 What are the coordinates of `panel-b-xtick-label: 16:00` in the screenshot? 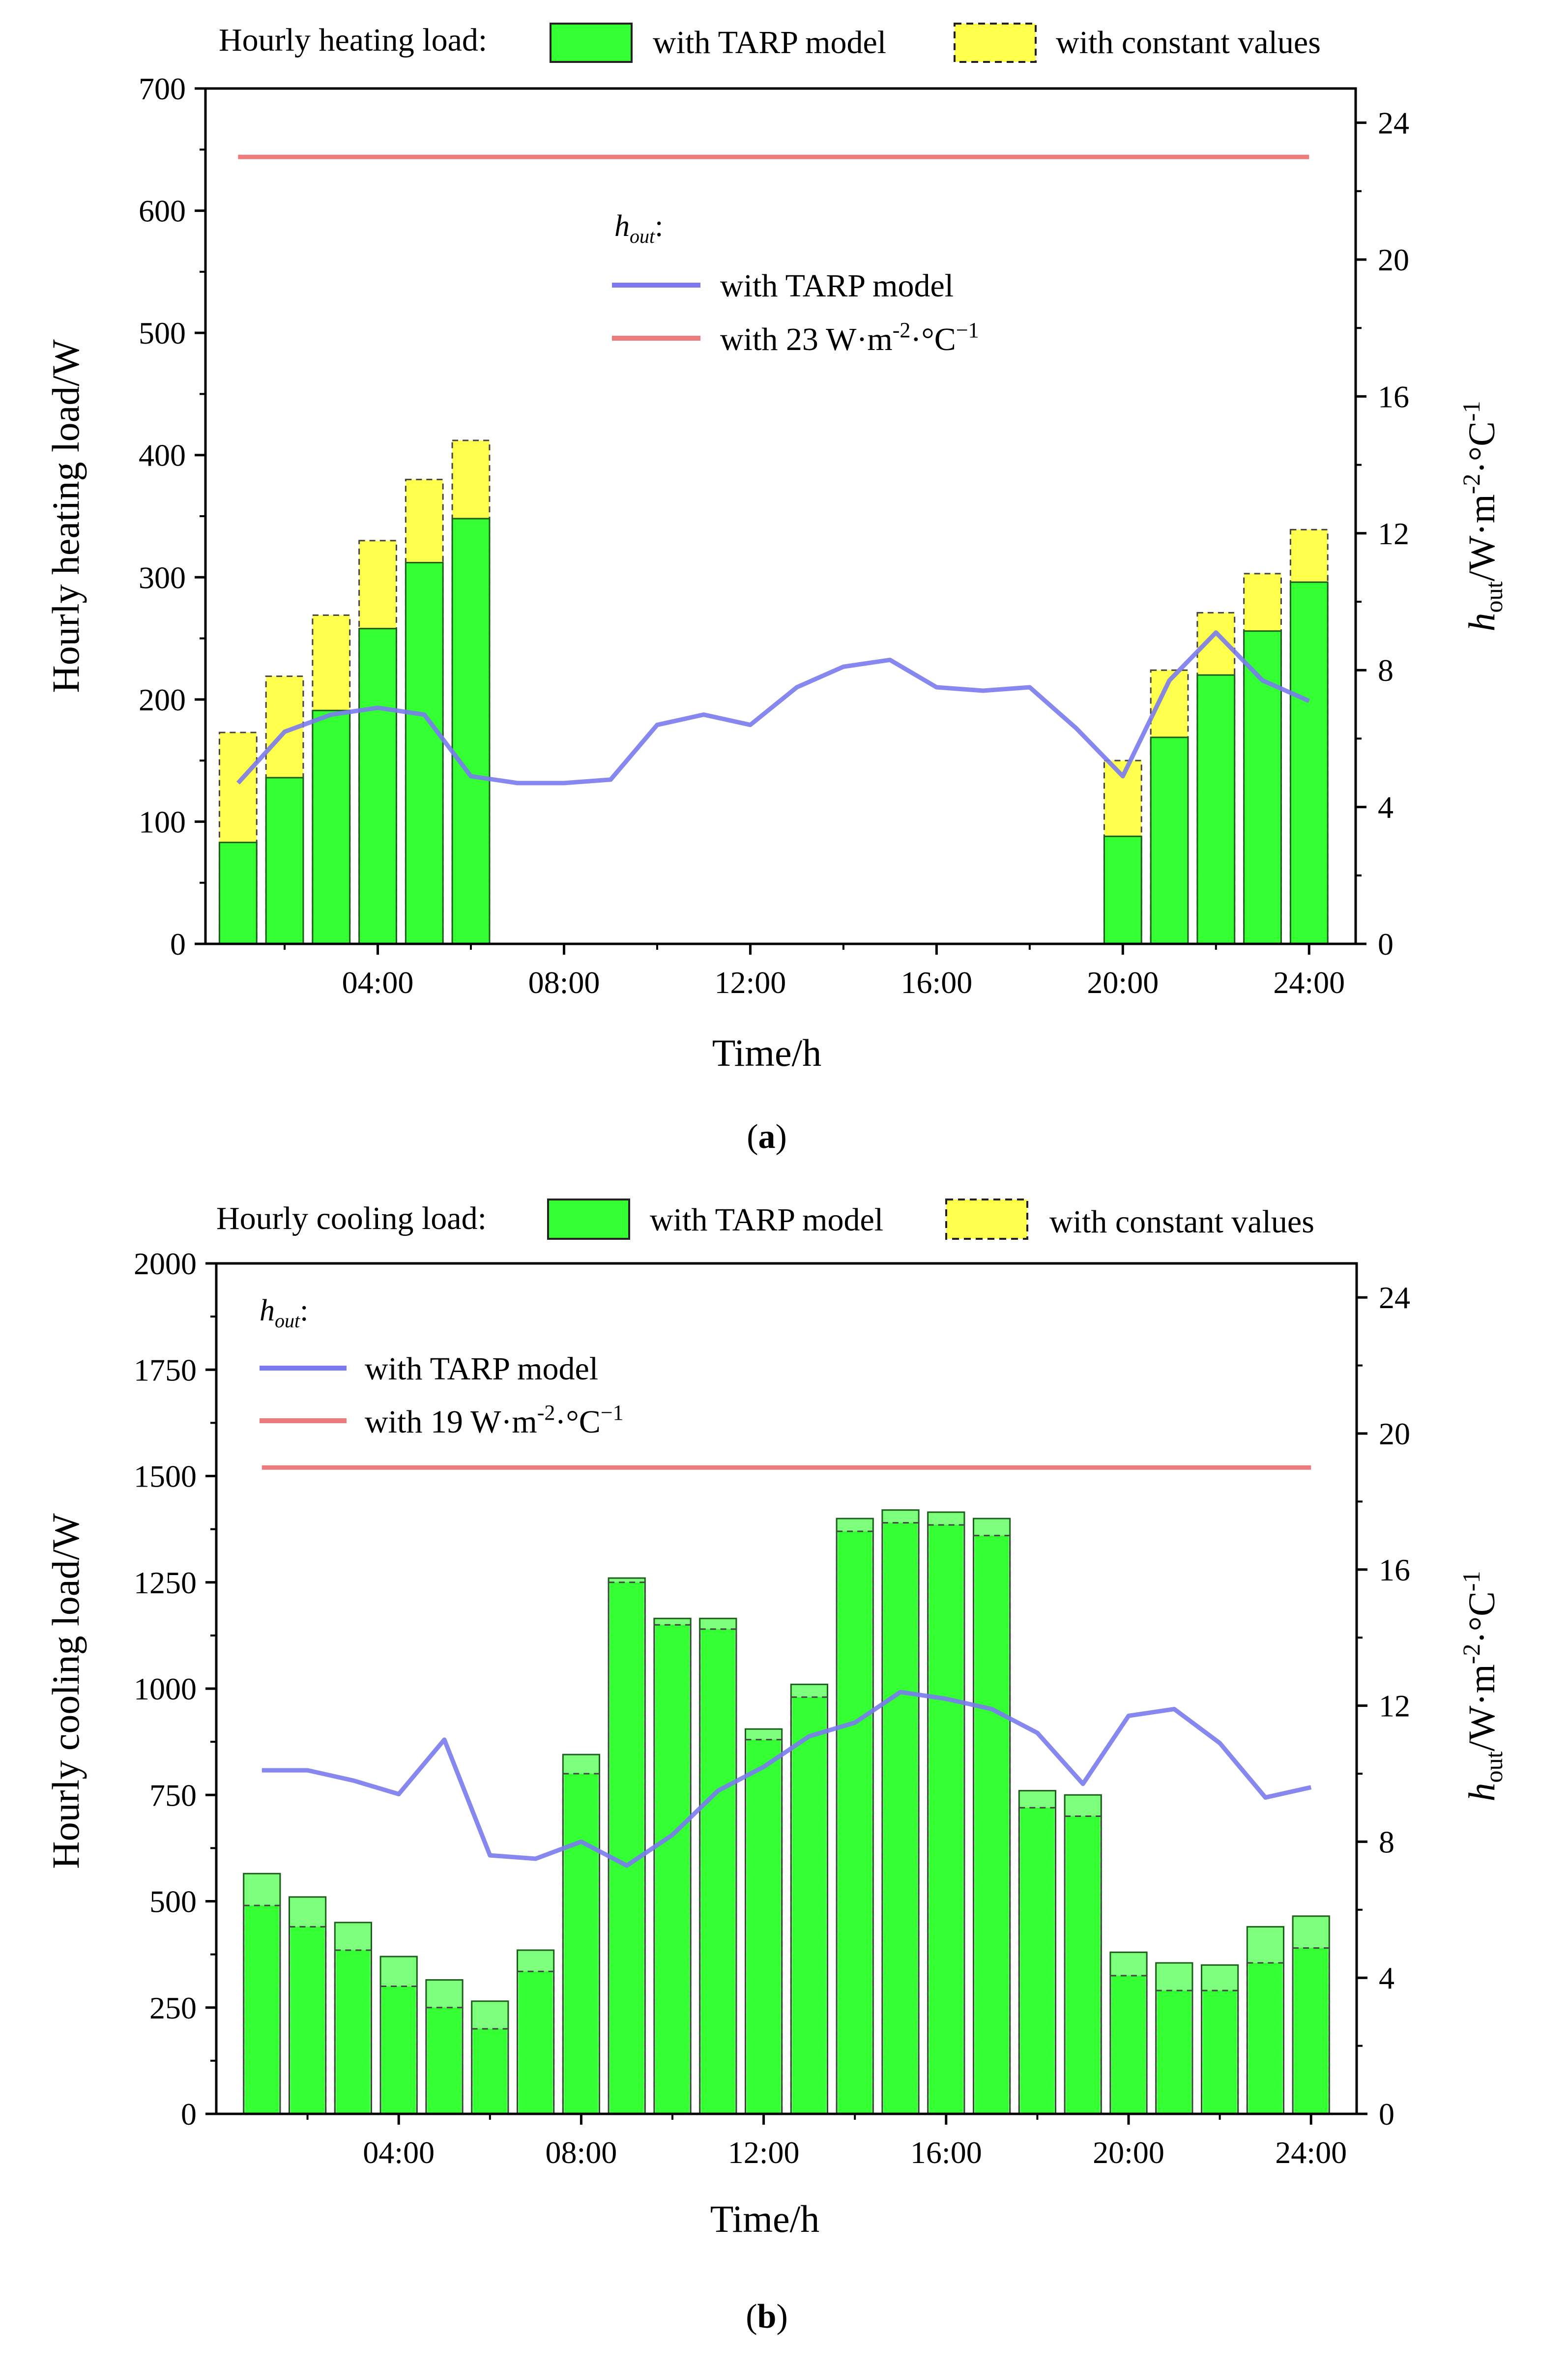 It's located at (946, 2152).